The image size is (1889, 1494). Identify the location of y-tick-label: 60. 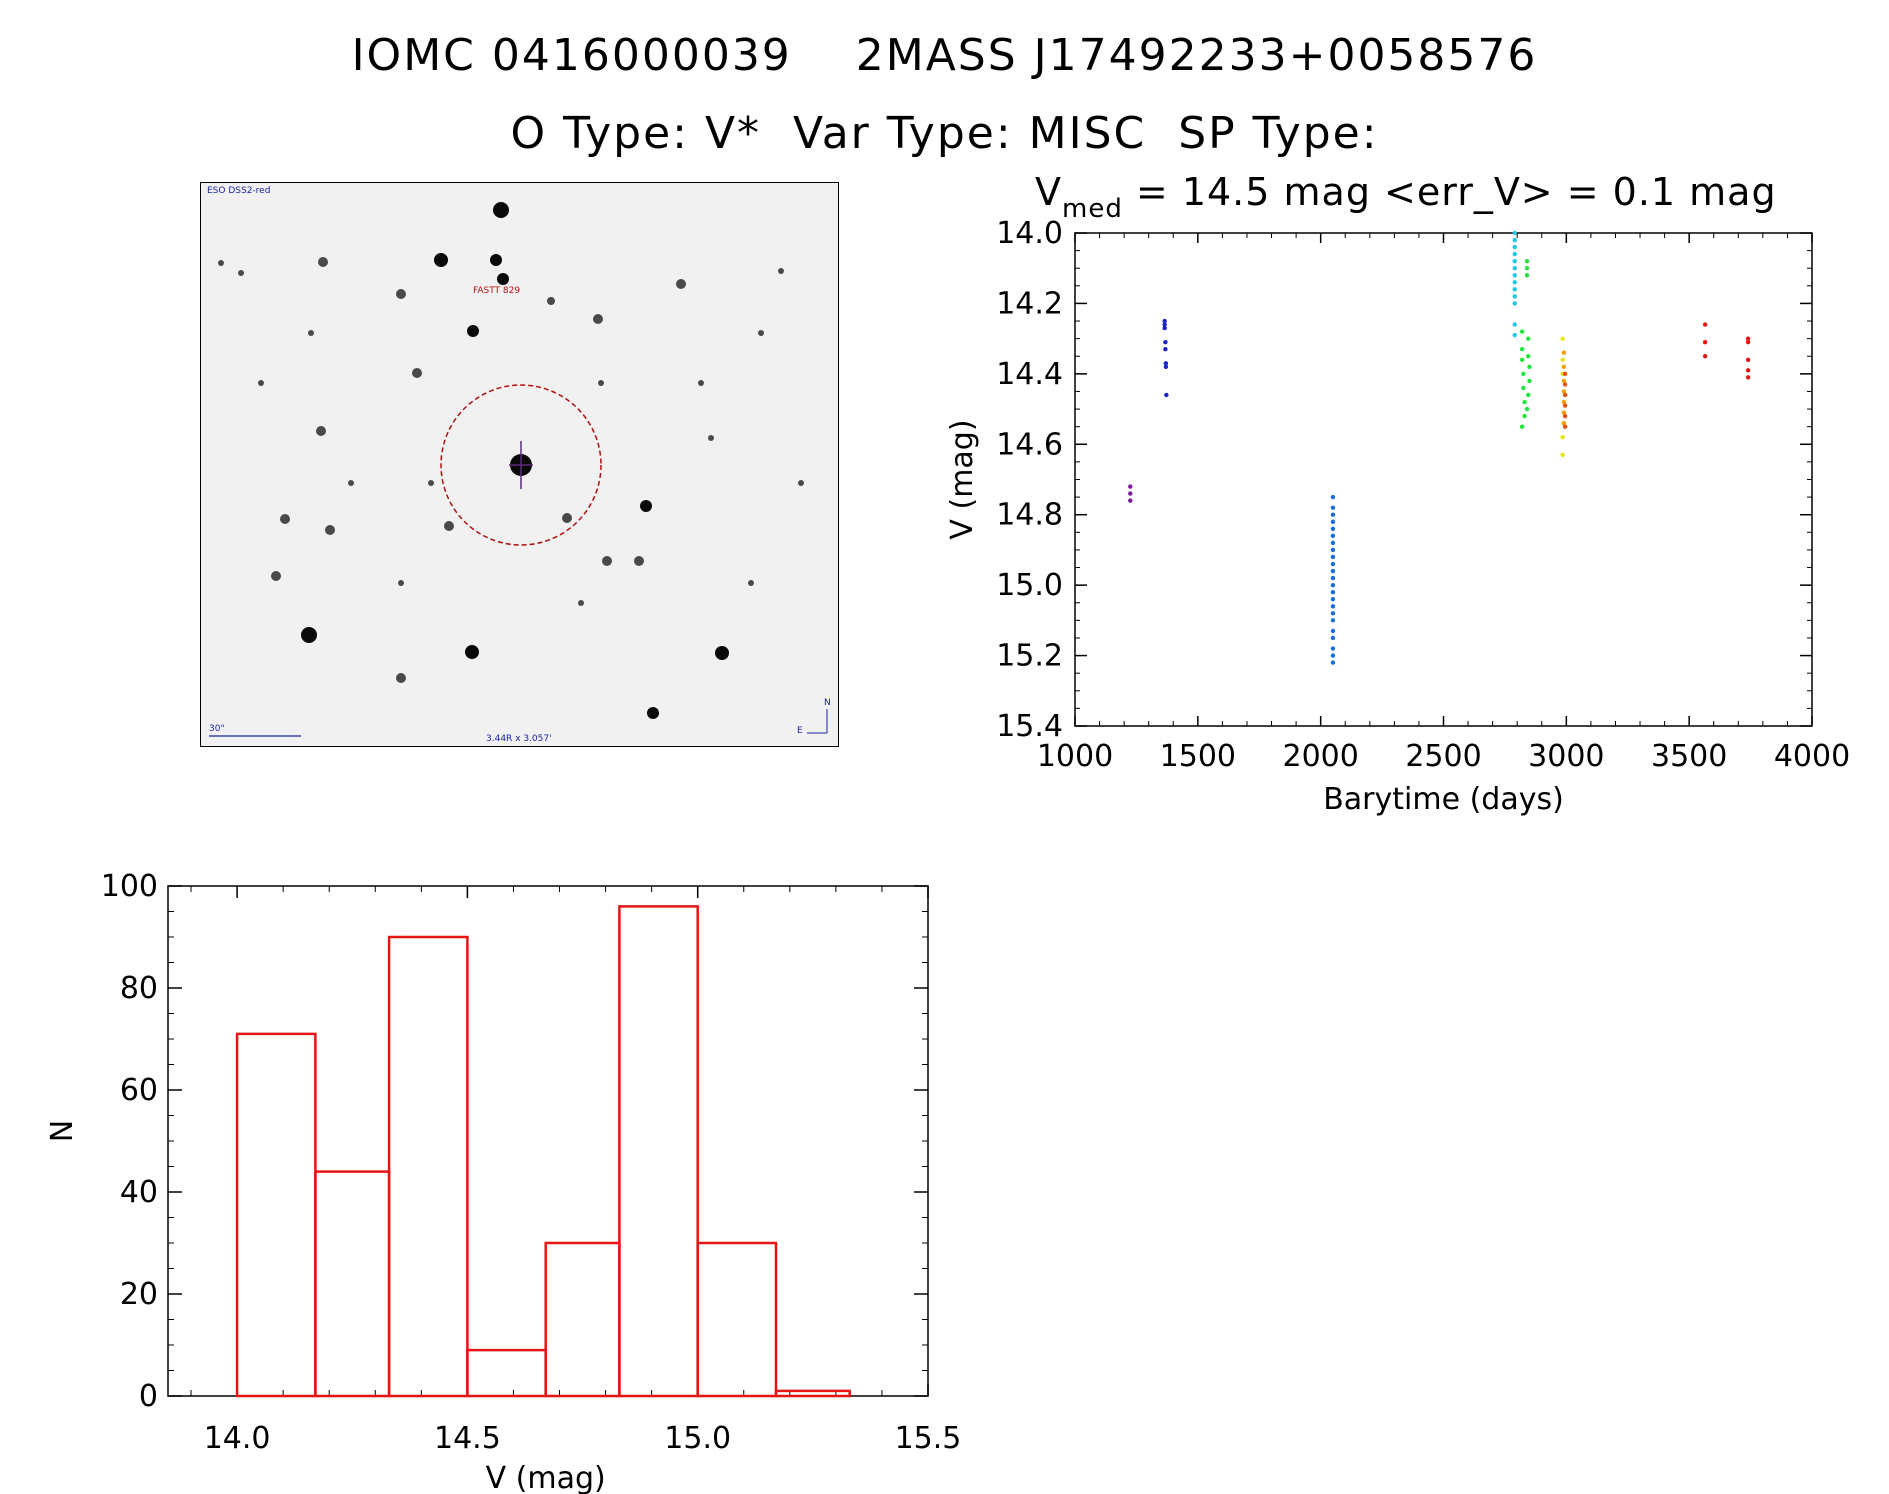
(139, 1090).